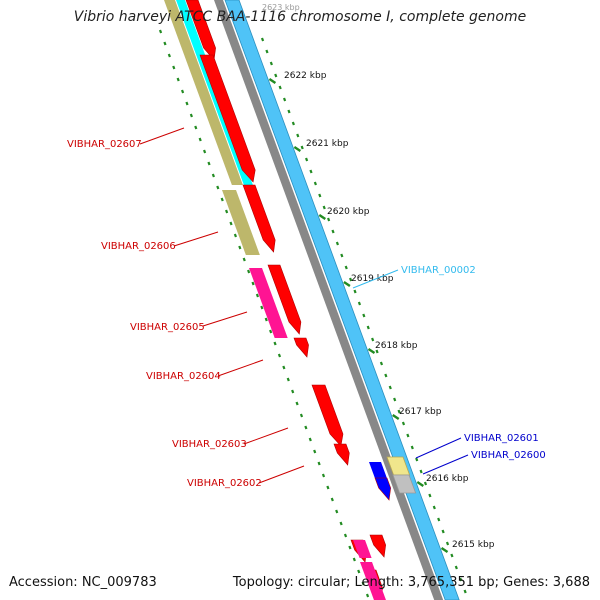 The image size is (600, 600). Describe the element at coordinates (501, 438) in the screenshot. I see `gene-label-vibhar-02601: VIBHAR_02601` at that location.